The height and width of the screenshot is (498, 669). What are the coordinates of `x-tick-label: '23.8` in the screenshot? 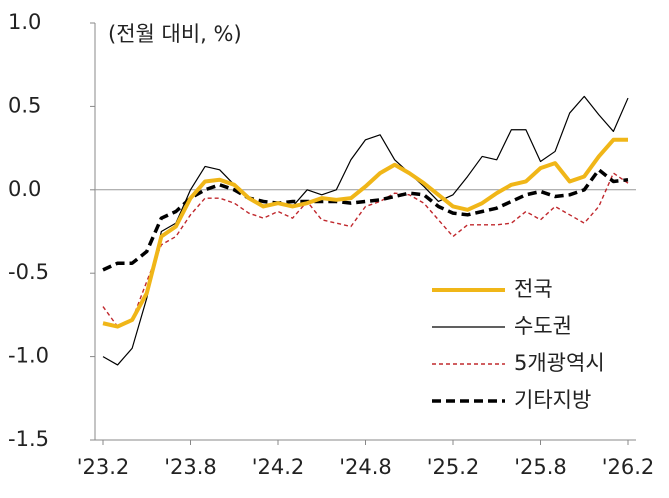 It's located at (190, 467).